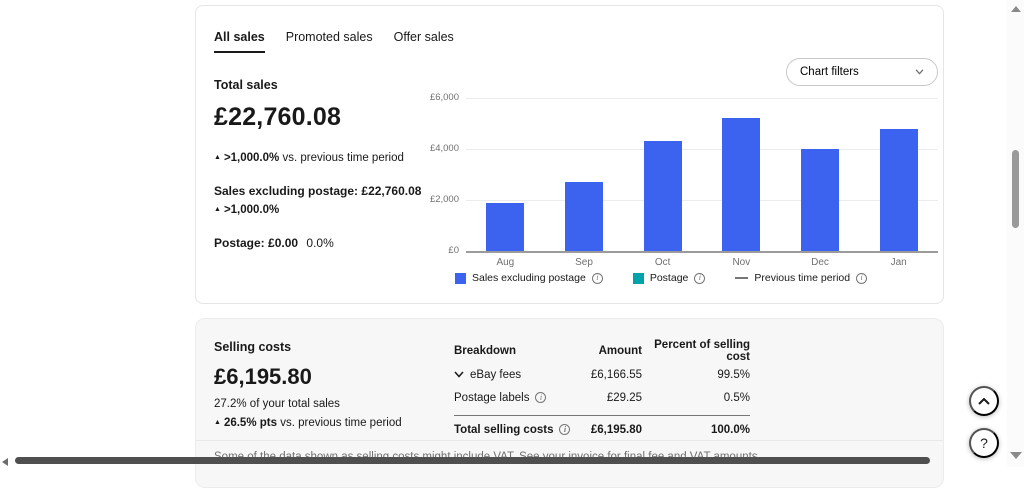 Image resolution: width=1024 pixels, height=488 pixels. I want to click on help-button: ?, so click(984, 443).